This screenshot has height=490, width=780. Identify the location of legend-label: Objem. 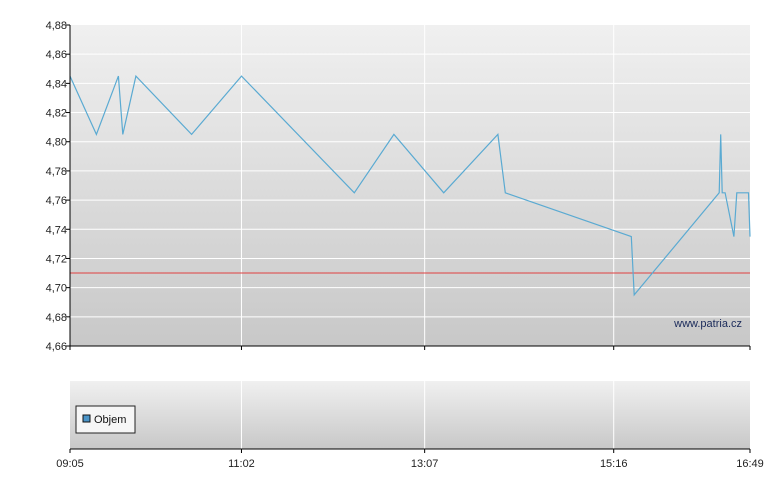
(110, 420).